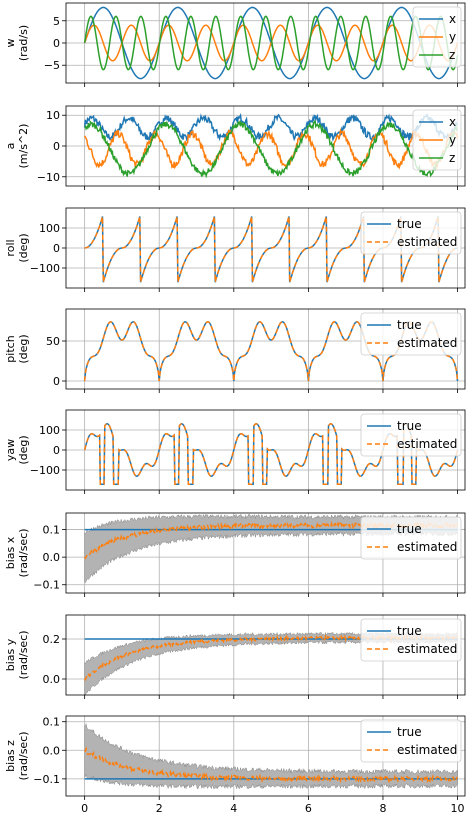 The image size is (474, 822). I want to click on subplot-pitch: 0 50 pitch (deg) true estimated, so click(235, 350).